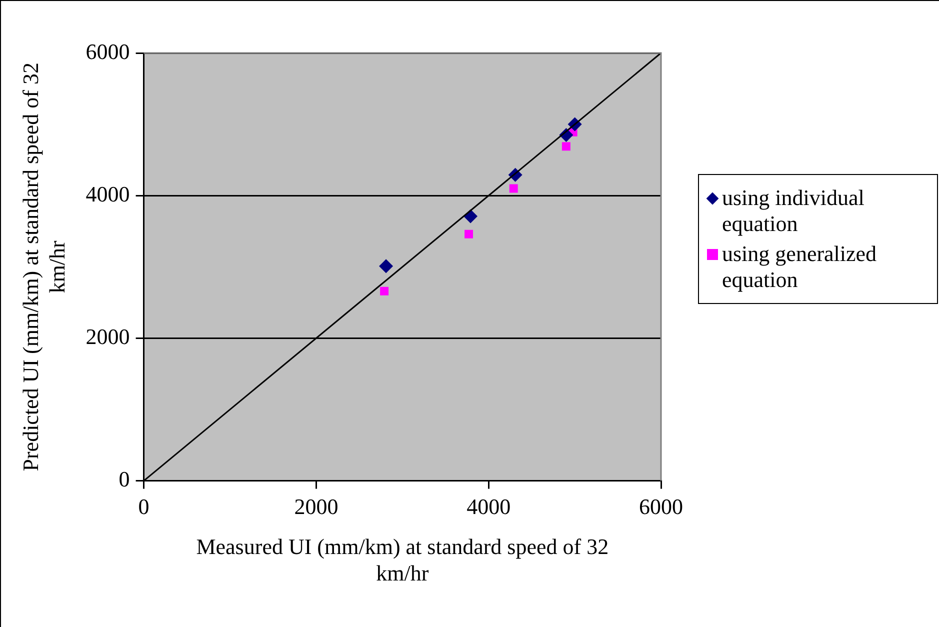  I want to click on y-axis-title: Predicted UI (mm/km) at standard speed of 32 km/hr, so click(44, 267).